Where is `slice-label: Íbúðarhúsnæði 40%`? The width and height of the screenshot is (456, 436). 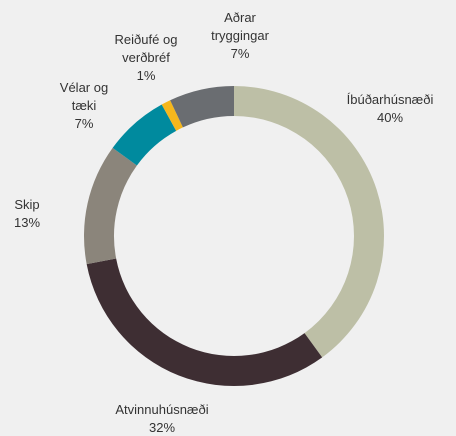
slice-label: Íbúðarhúsnæði 40% is located at coordinates (388, 109).